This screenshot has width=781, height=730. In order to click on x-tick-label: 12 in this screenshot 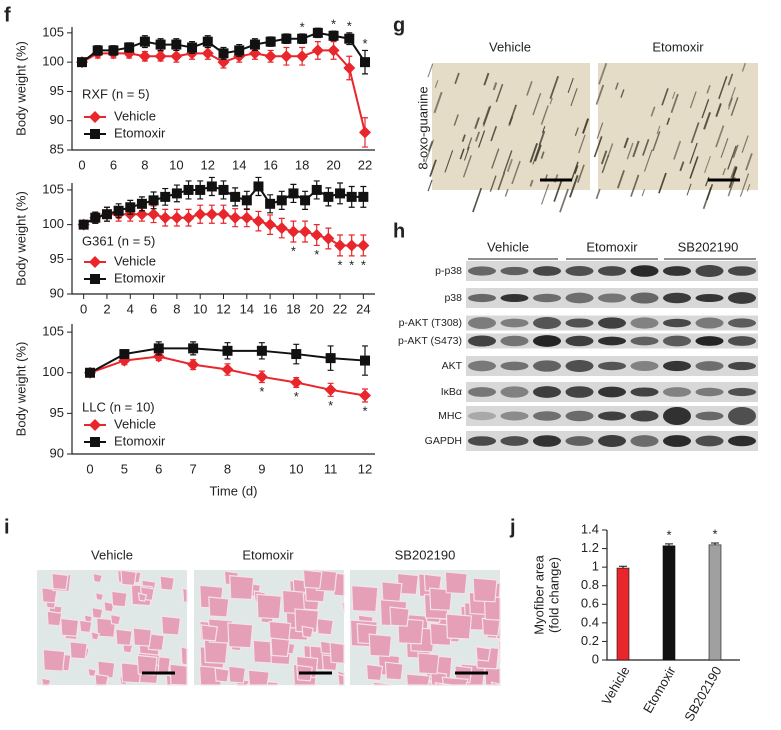, I will do `click(208, 164)`.